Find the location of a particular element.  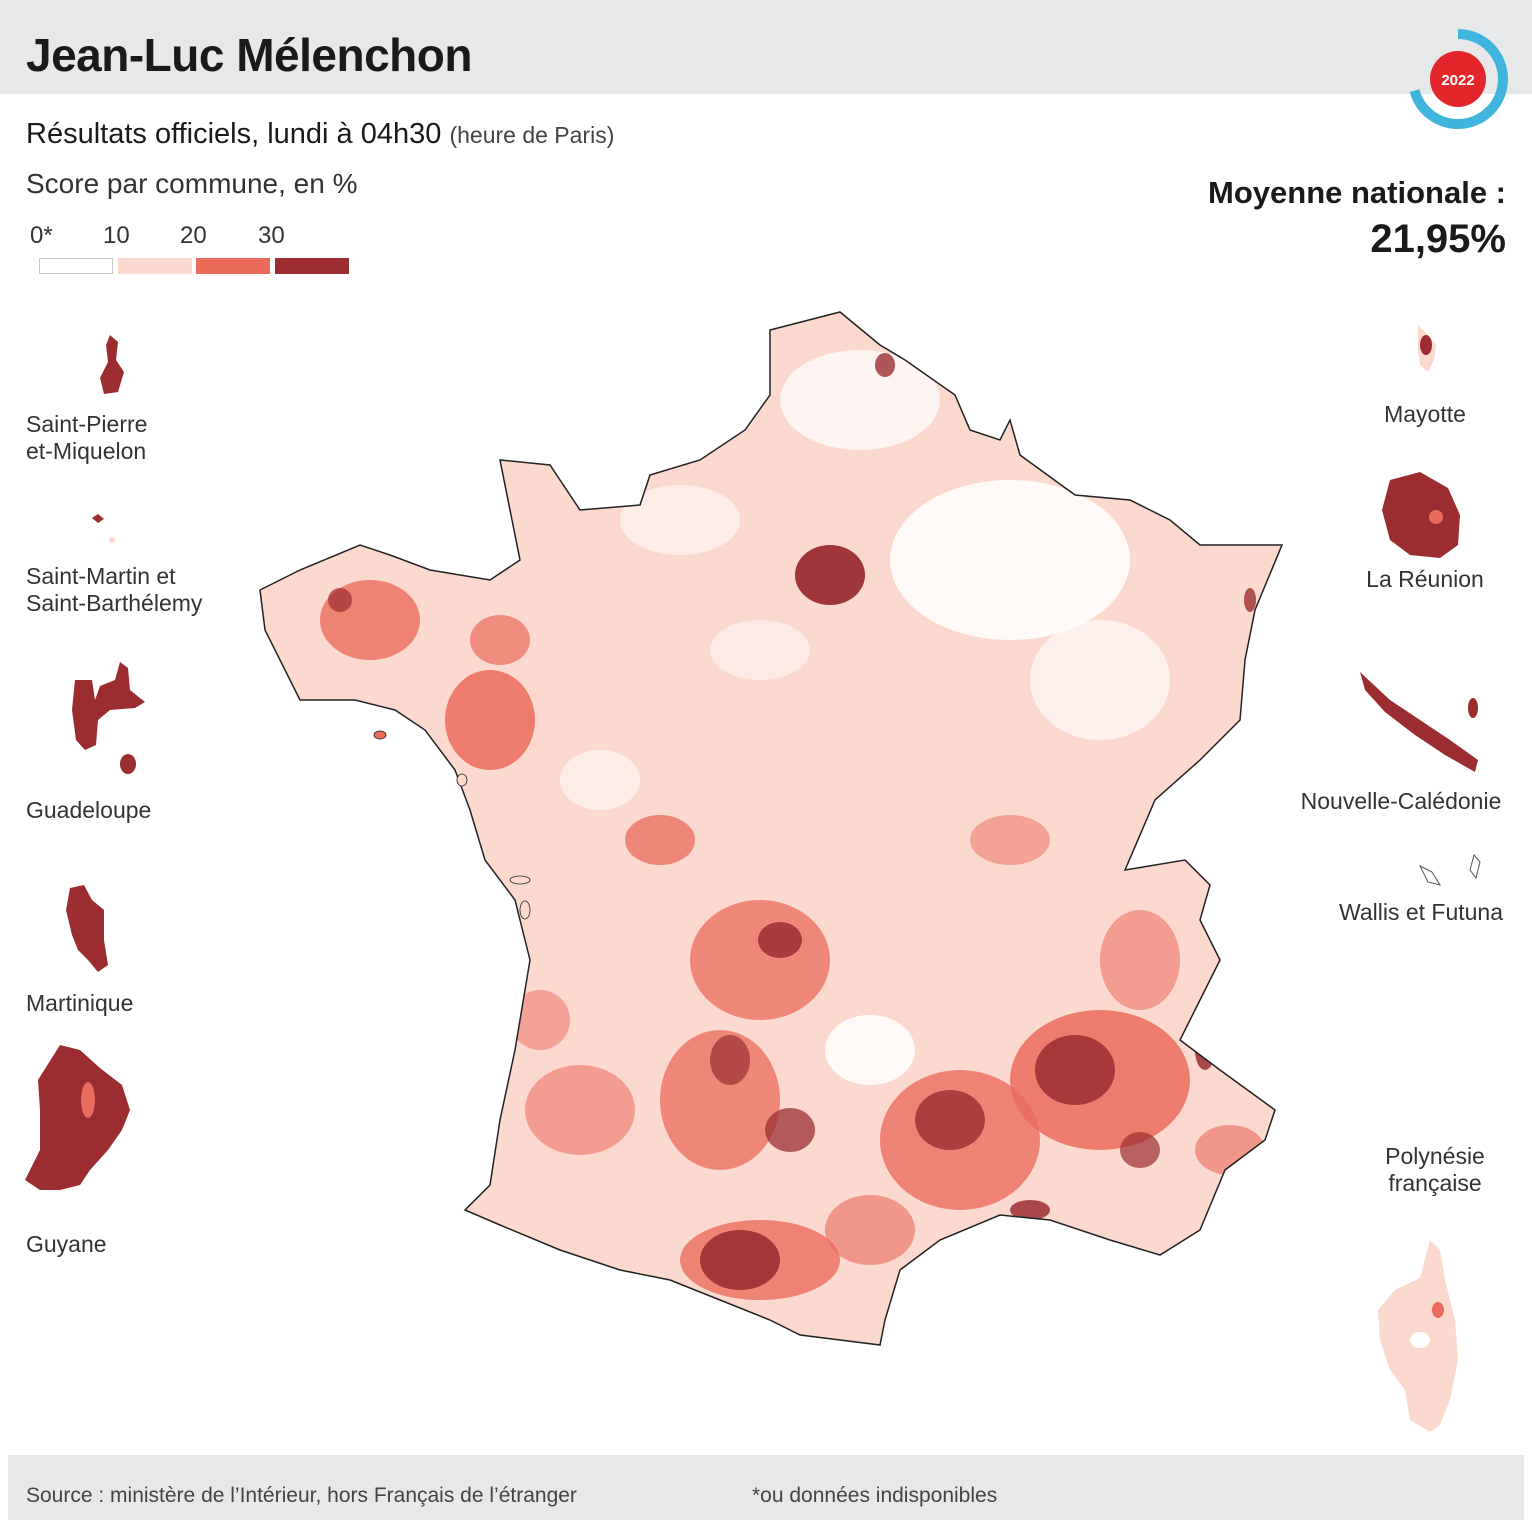

saint-barthelemy-shape is located at coordinates (112, 540).